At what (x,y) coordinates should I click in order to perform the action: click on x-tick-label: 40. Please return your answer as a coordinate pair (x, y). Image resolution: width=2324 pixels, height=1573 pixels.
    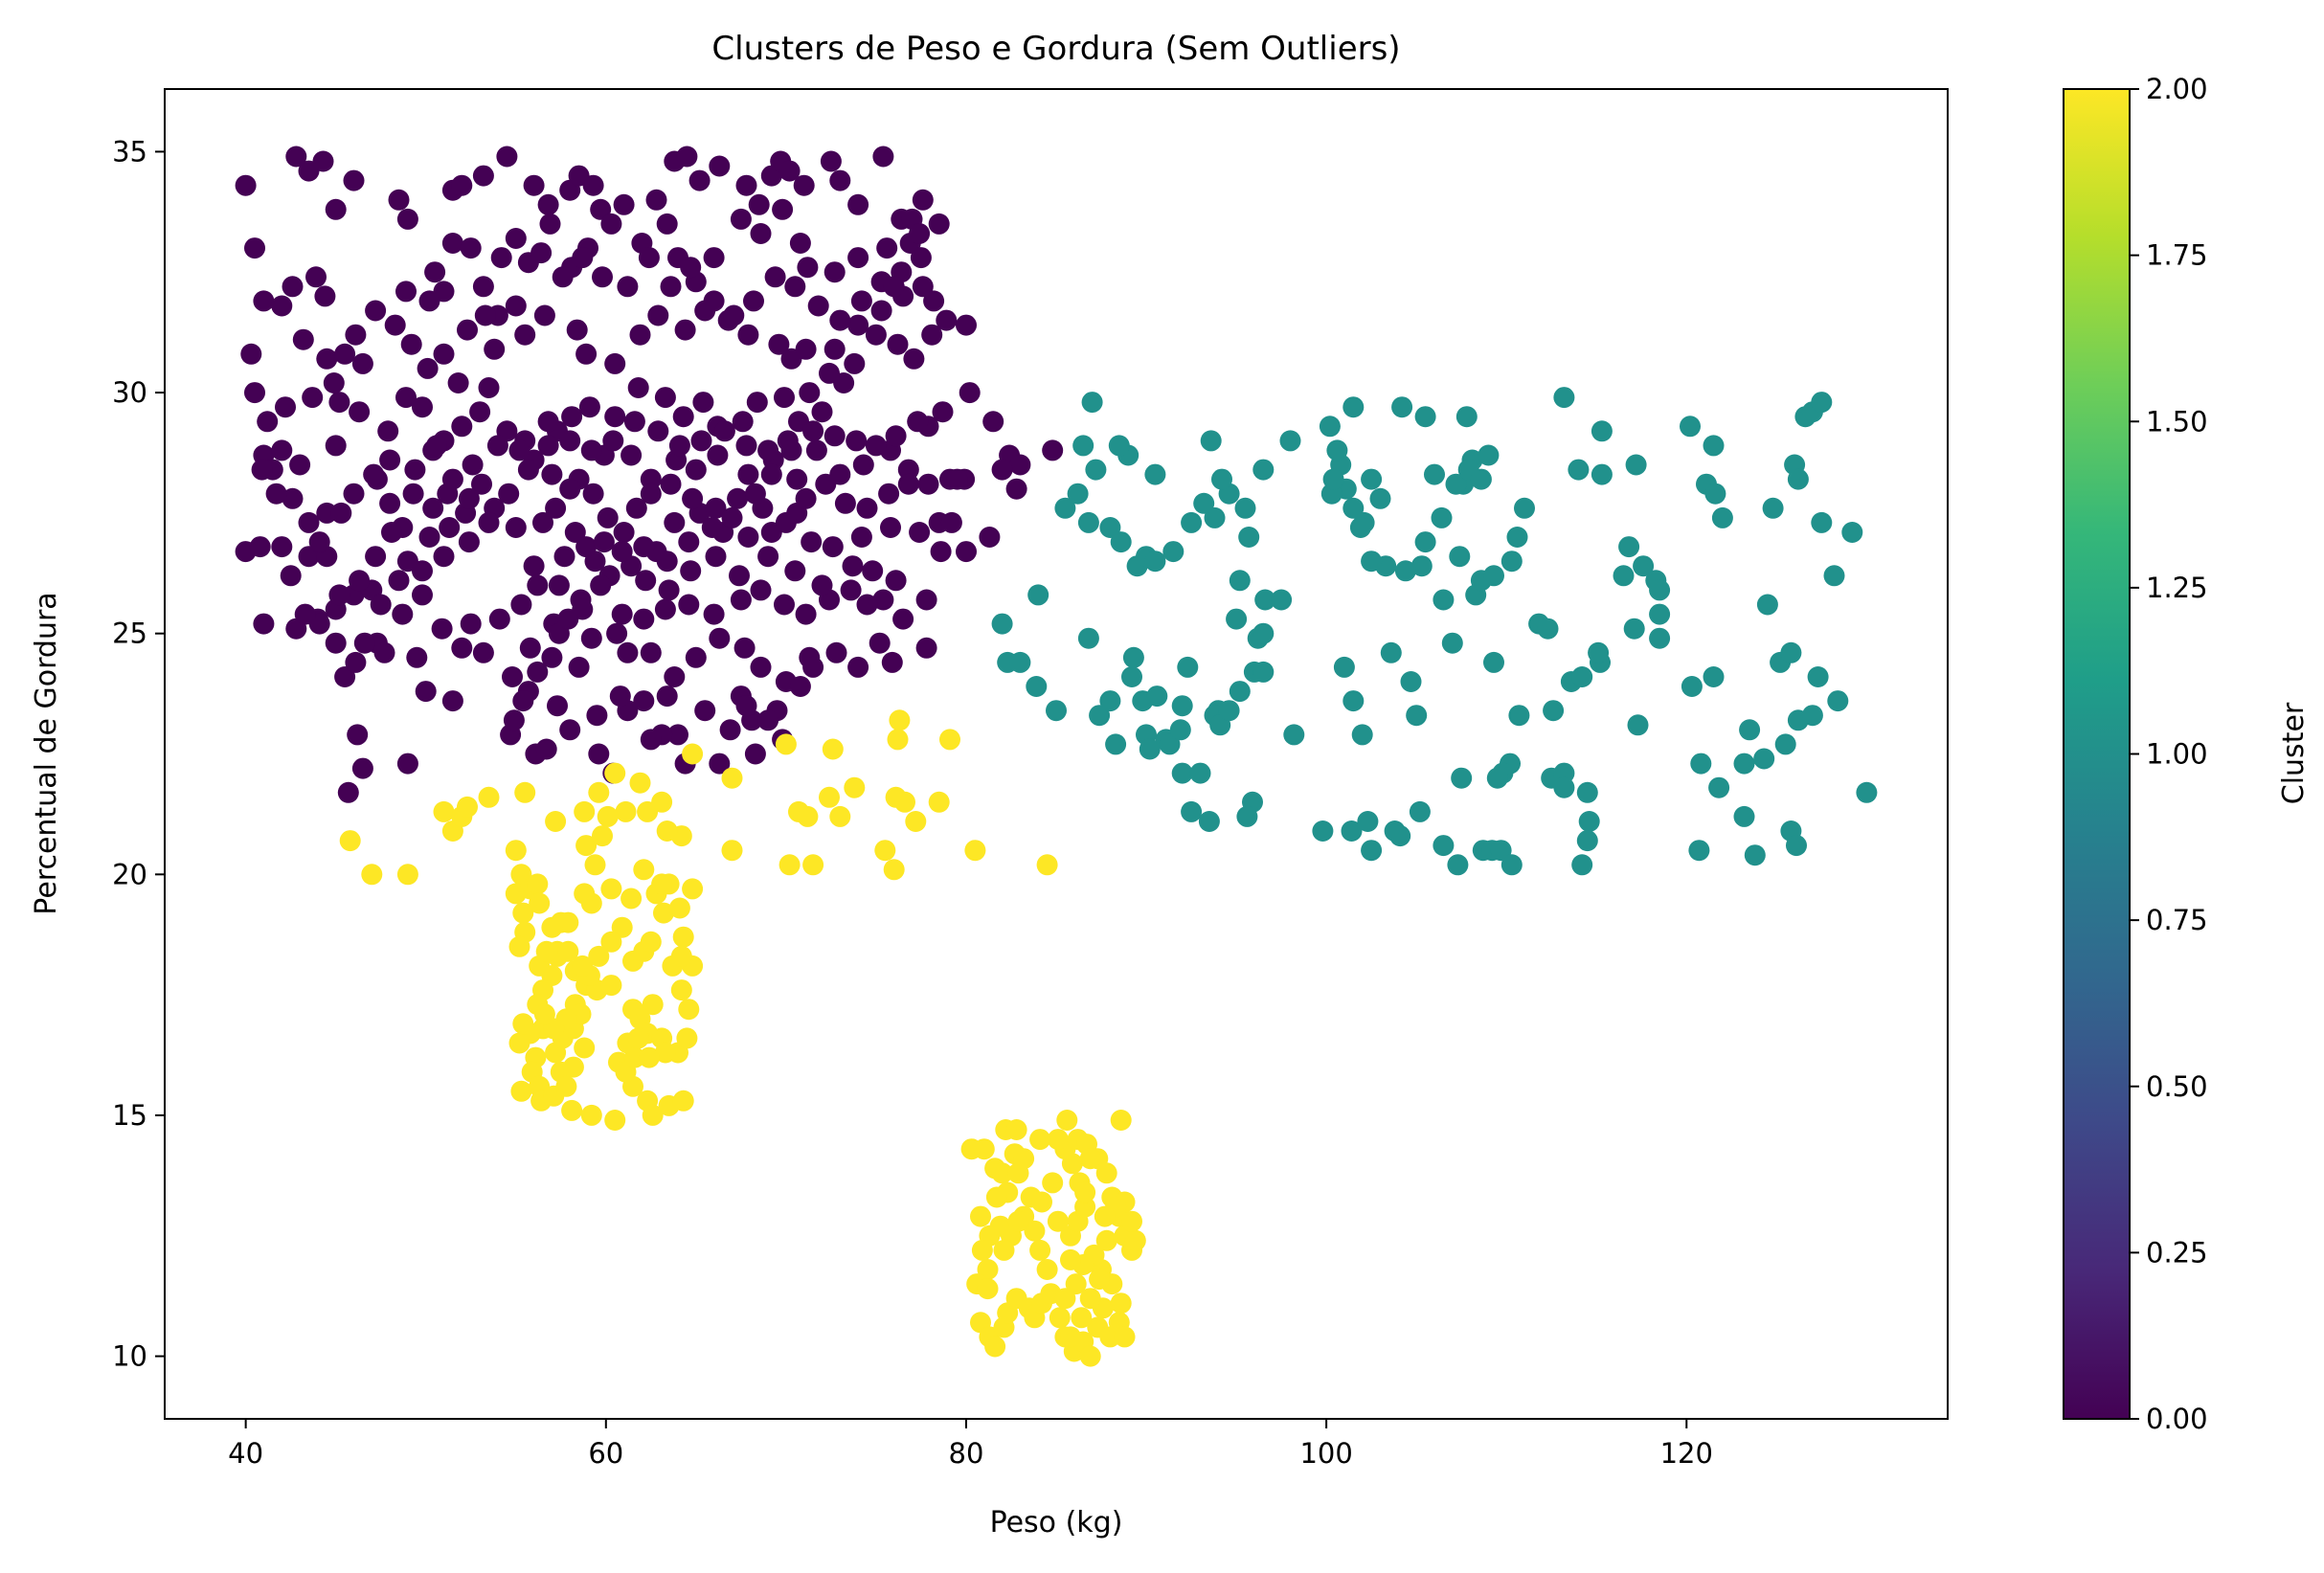
    Looking at the image, I should click on (246, 1454).